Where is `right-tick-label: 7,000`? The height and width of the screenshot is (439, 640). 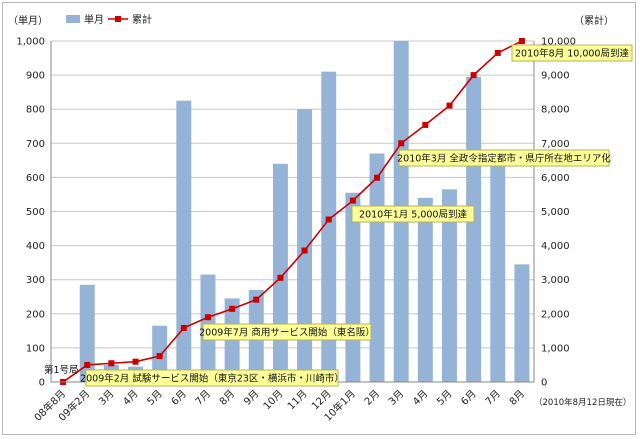 right-tick-label: 7,000 is located at coordinates (555, 144).